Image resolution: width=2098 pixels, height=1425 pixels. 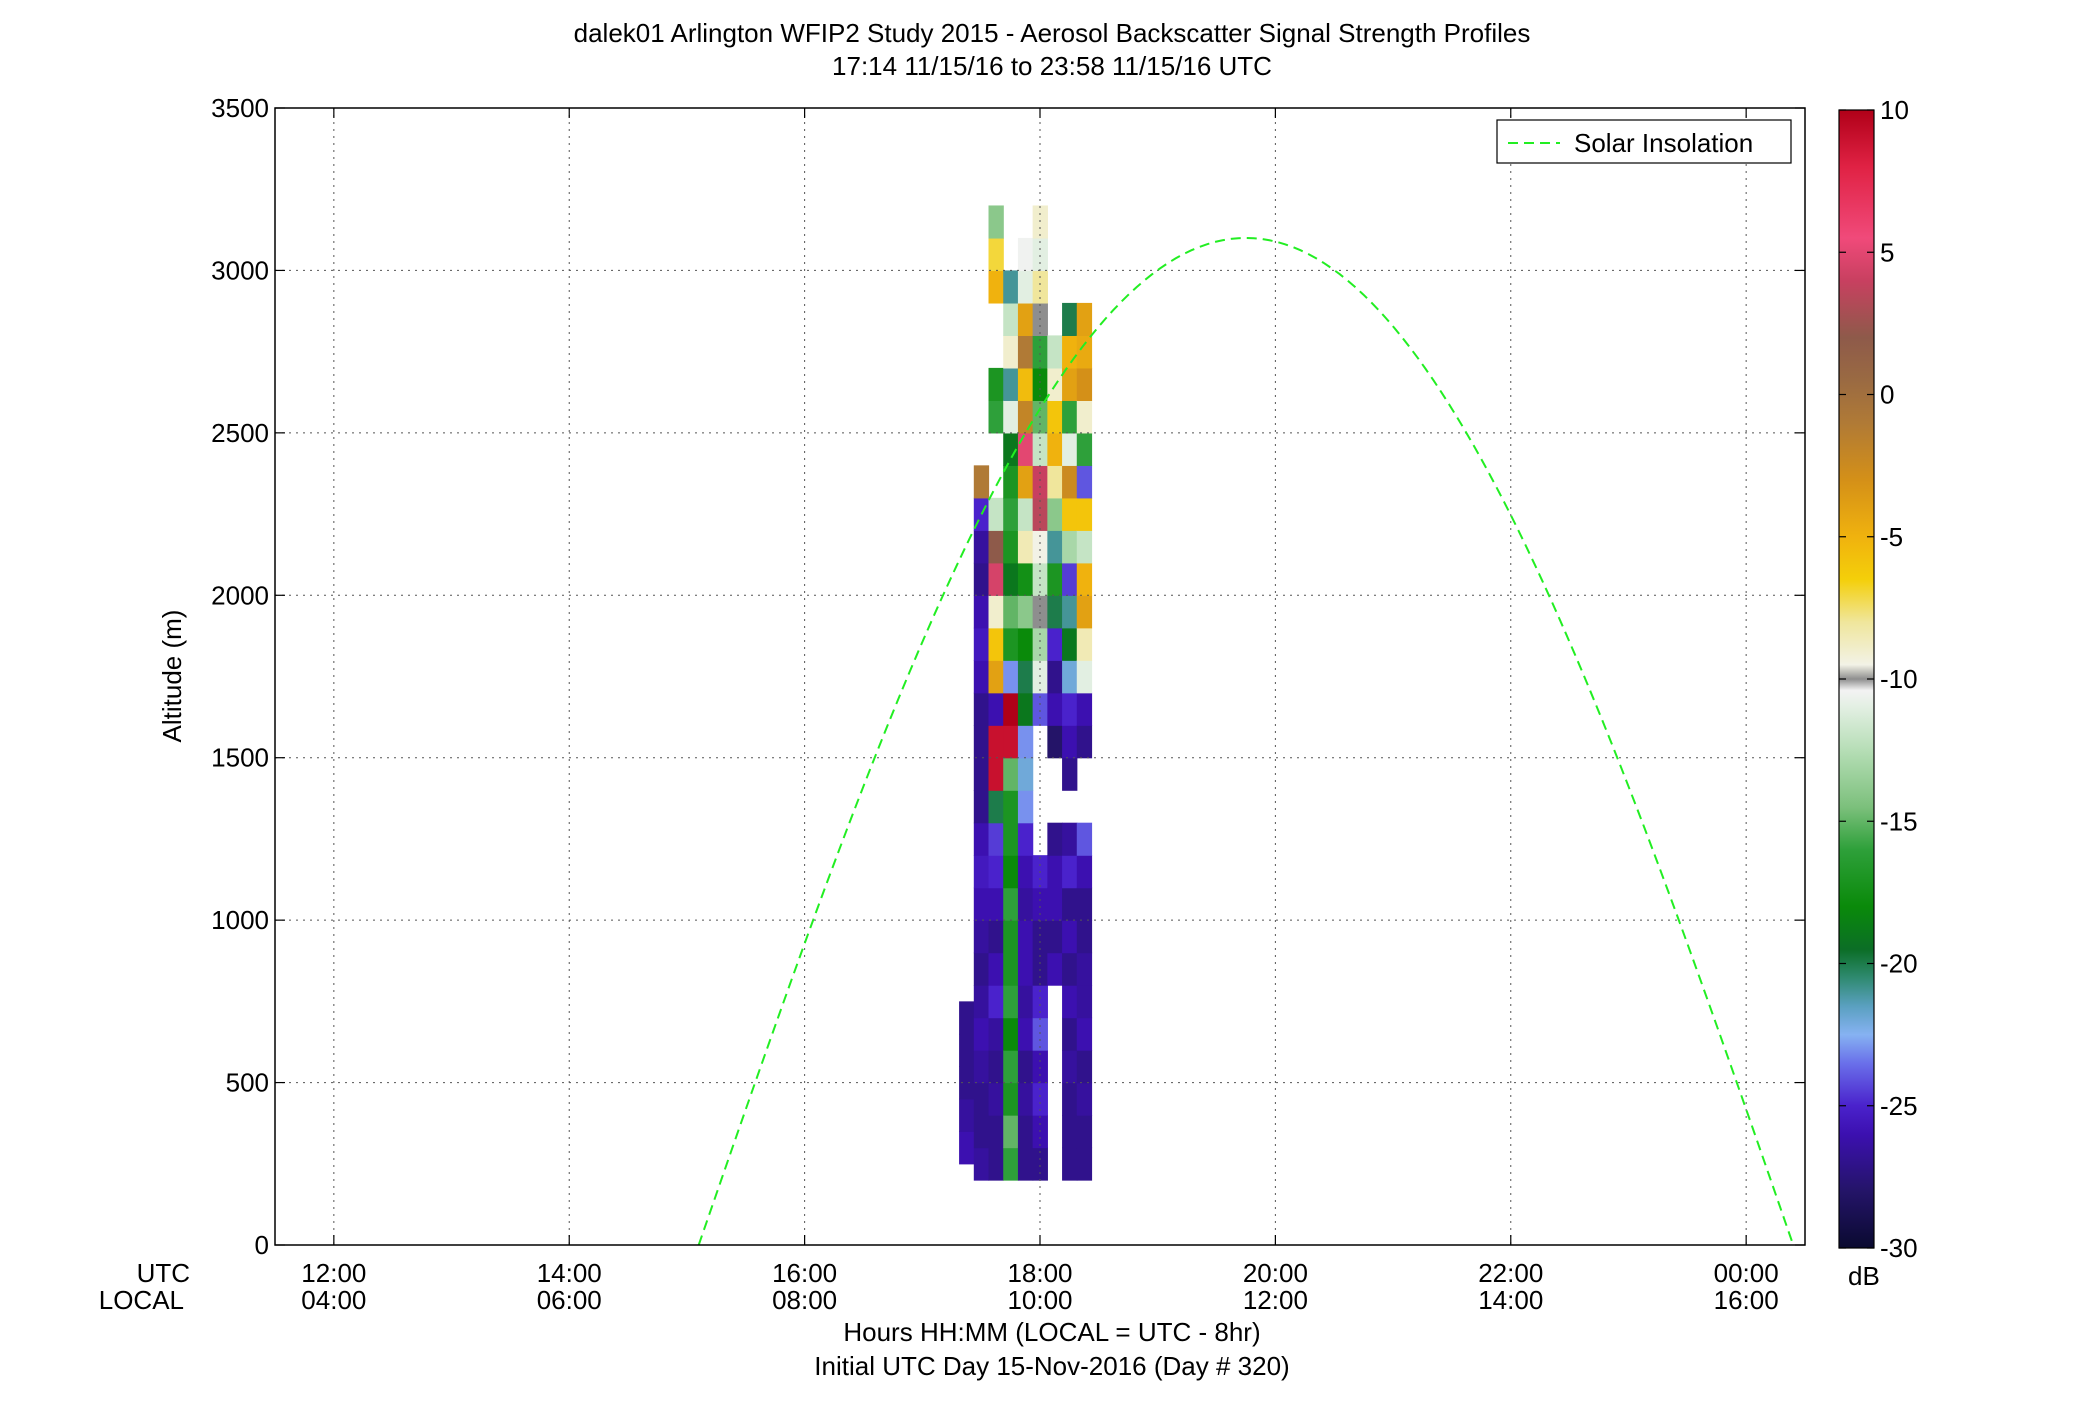 I want to click on legend: Solar Insolation, so click(x=1644, y=141).